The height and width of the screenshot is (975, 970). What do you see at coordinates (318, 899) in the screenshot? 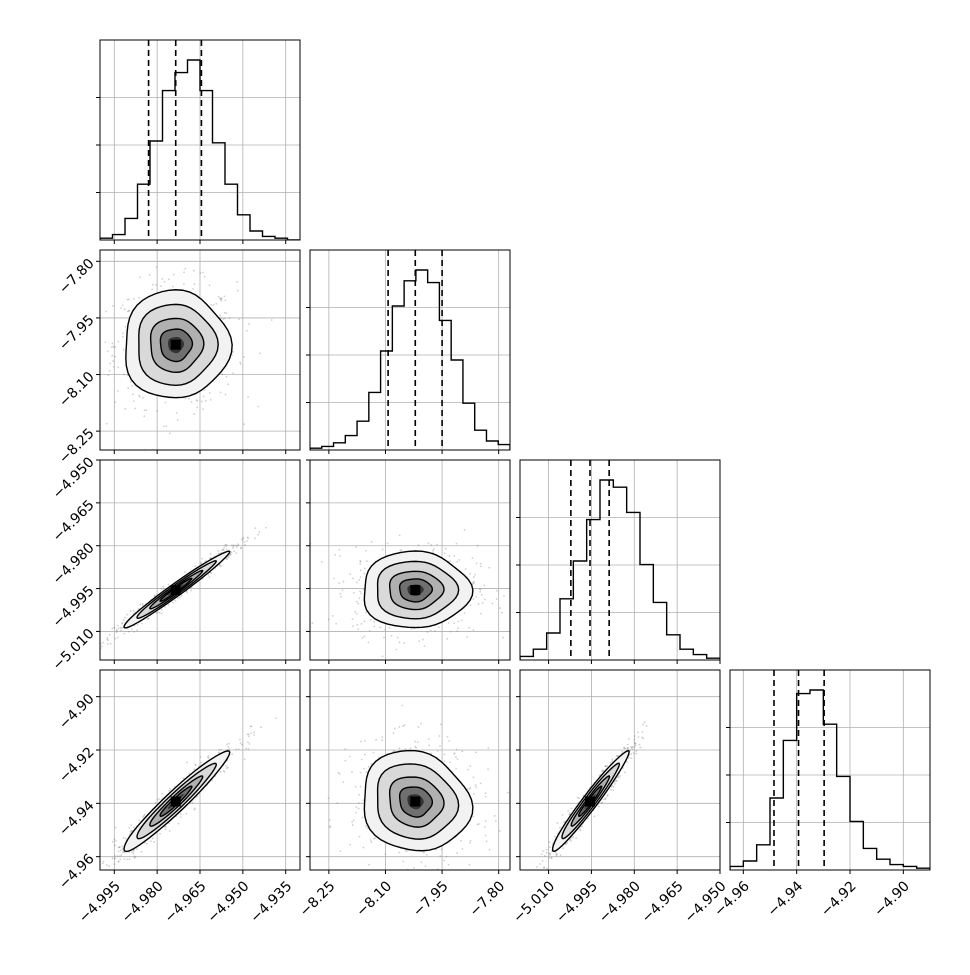
I see `x-tick-label: −8.25` at bounding box center [318, 899].